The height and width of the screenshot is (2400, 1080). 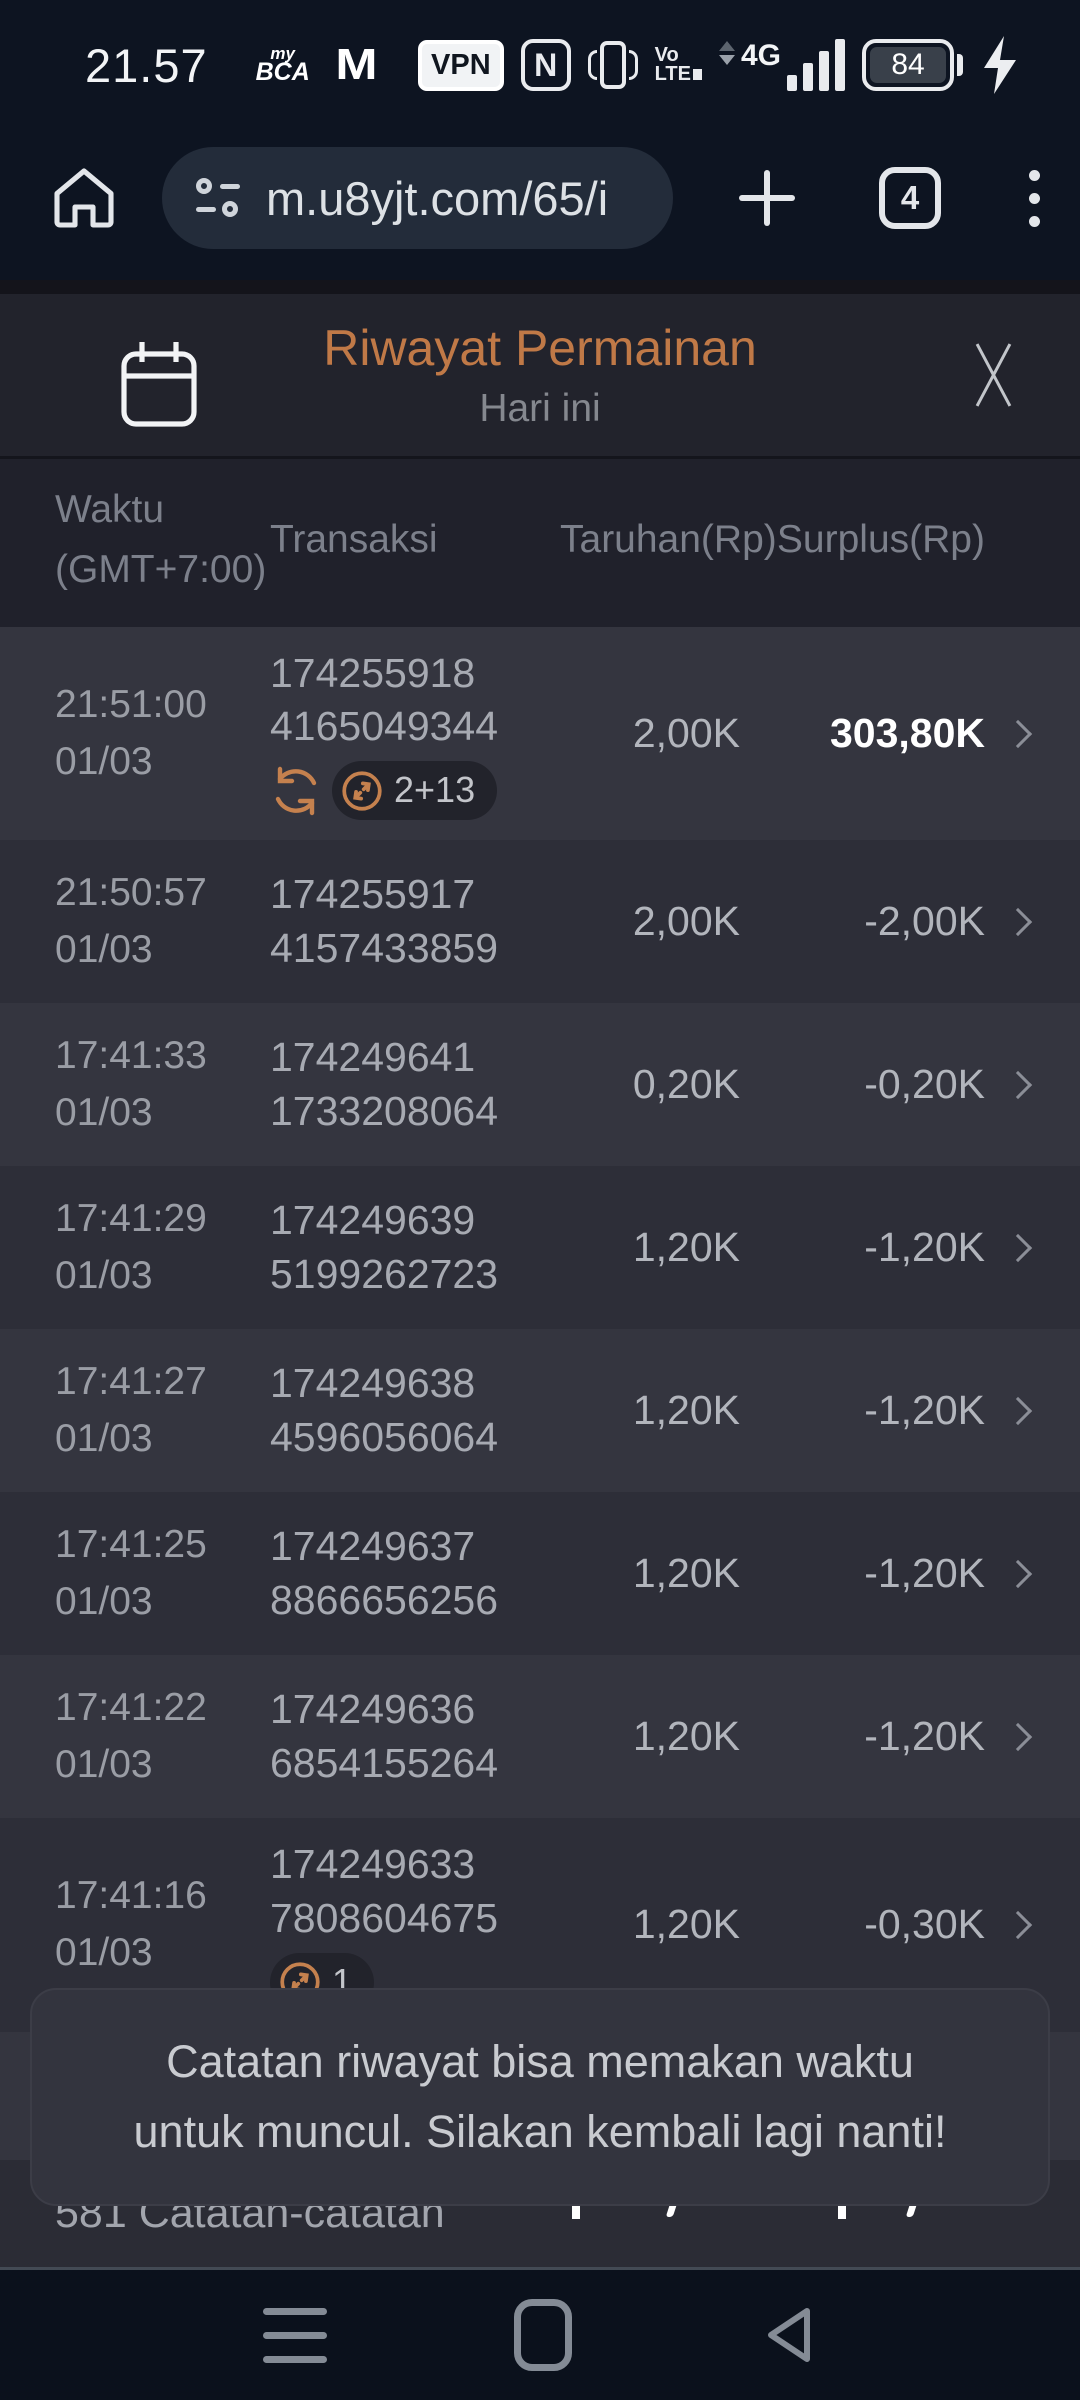 What do you see at coordinates (545, 65) in the screenshot?
I see `nfc-icon: N` at bounding box center [545, 65].